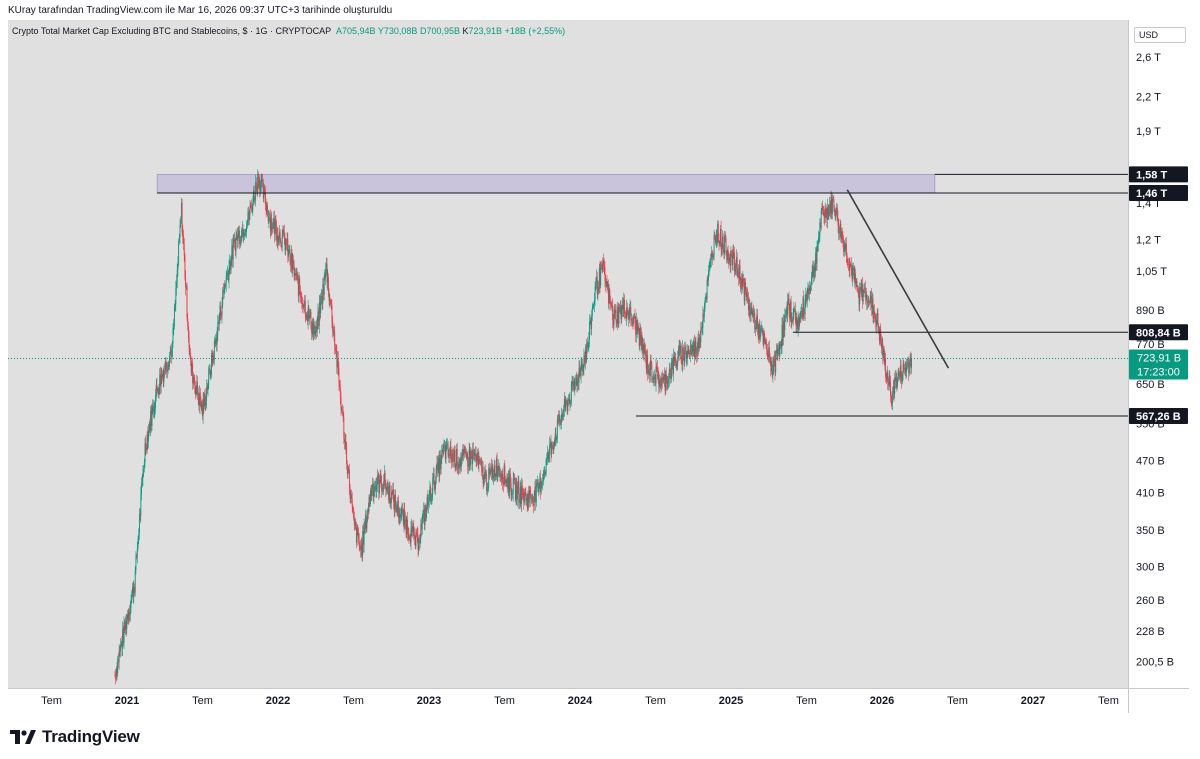  Describe the element at coordinates (1160, 35) in the screenshot. I see `currency-button: USD` at that location.